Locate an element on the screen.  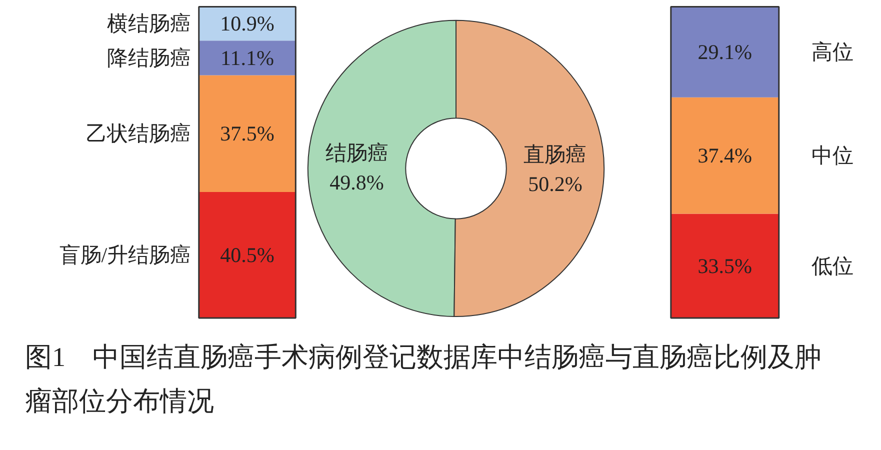
data-label: 29.1% is located at coordinates (725, 52).